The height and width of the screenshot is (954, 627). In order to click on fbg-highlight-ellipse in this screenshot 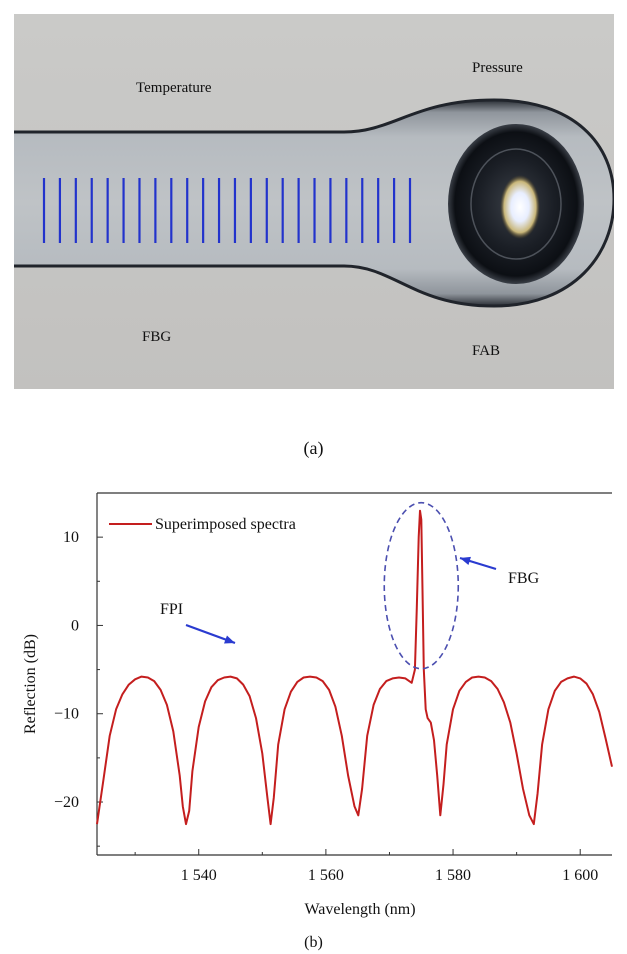, I will do `click(421, 585)`.